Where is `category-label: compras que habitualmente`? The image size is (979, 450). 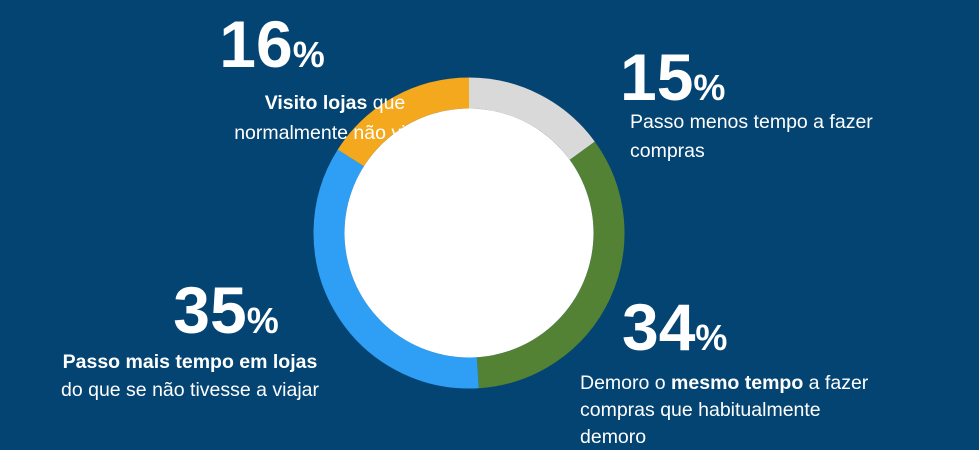
category-label: compras que habitualmente is located at coordinates (700, 410).